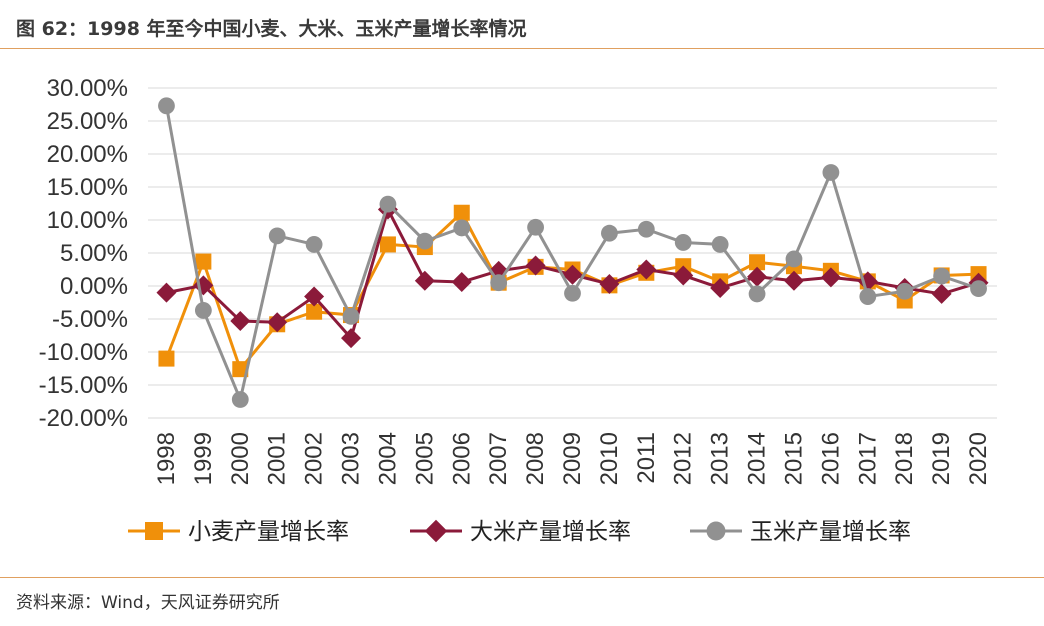 Image resolution: width=1044 pixels, height=626 pixels. I want to click on y-tick-label: 20.00%, so click(87, 154).